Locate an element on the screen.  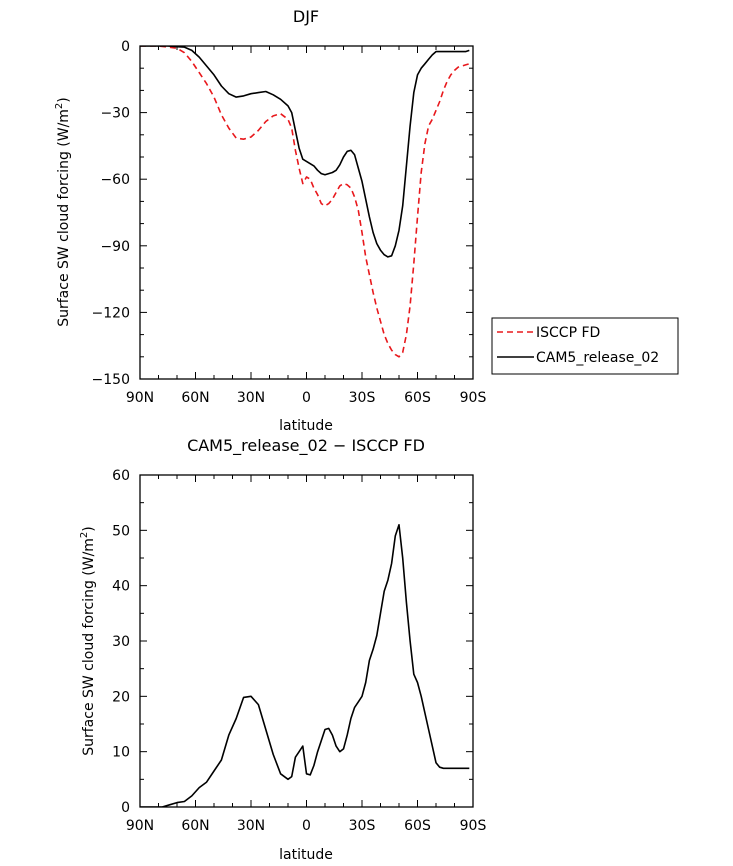
y-tick-label: −120 is located at coordinates (111, 313).